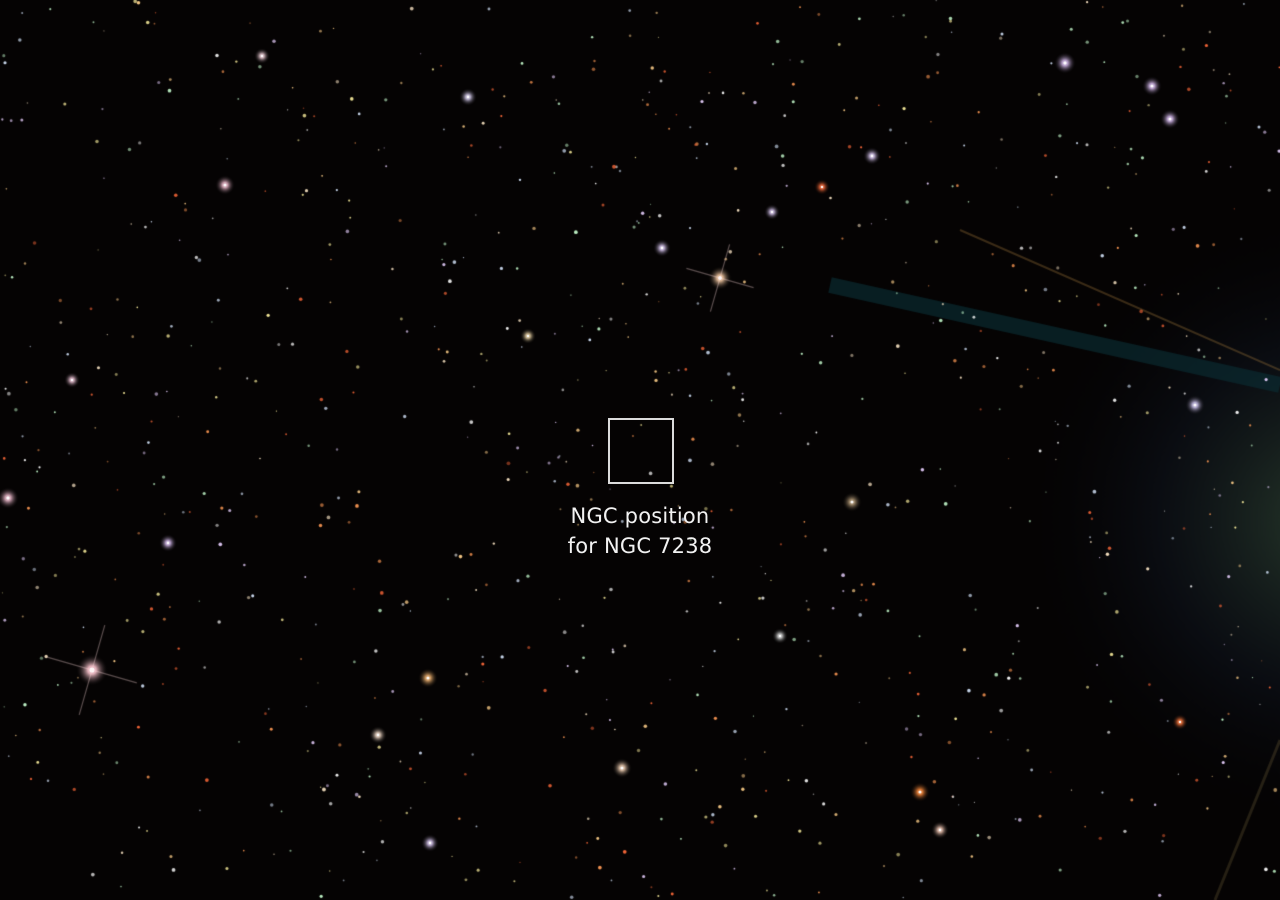 Image resolution: width=1280 pixels, height=900 pixels. I want to click on ngc-position-label: NGC position for NGC 7238, so click(640, 531).